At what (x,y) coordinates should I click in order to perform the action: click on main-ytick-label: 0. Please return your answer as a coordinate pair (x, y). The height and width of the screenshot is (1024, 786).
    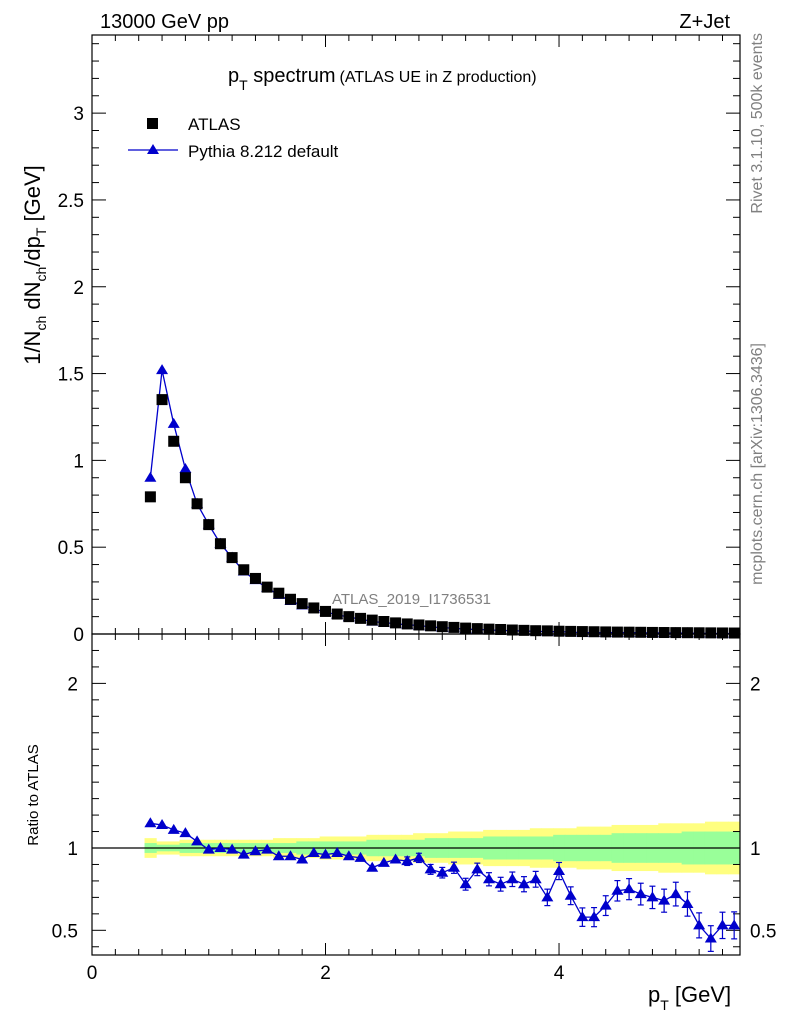
    Looking at the image, I should click on (78, 635).